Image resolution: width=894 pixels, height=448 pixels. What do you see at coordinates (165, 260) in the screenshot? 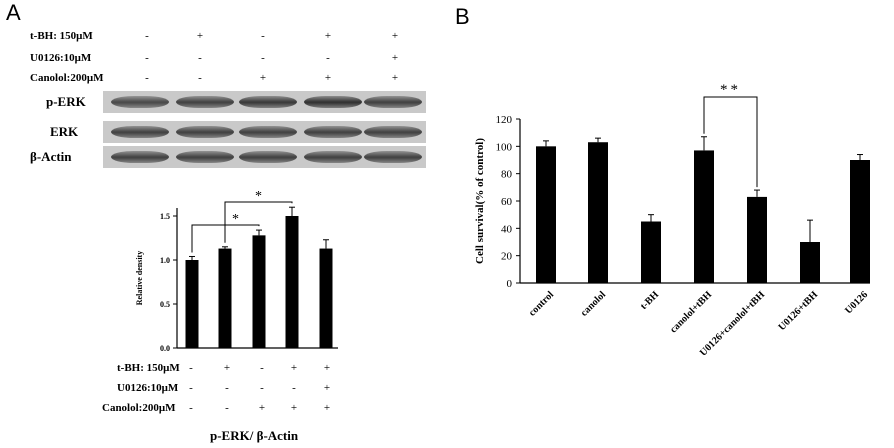
I see `y-tick-label: 1.0` at bounding box center [165, 260].